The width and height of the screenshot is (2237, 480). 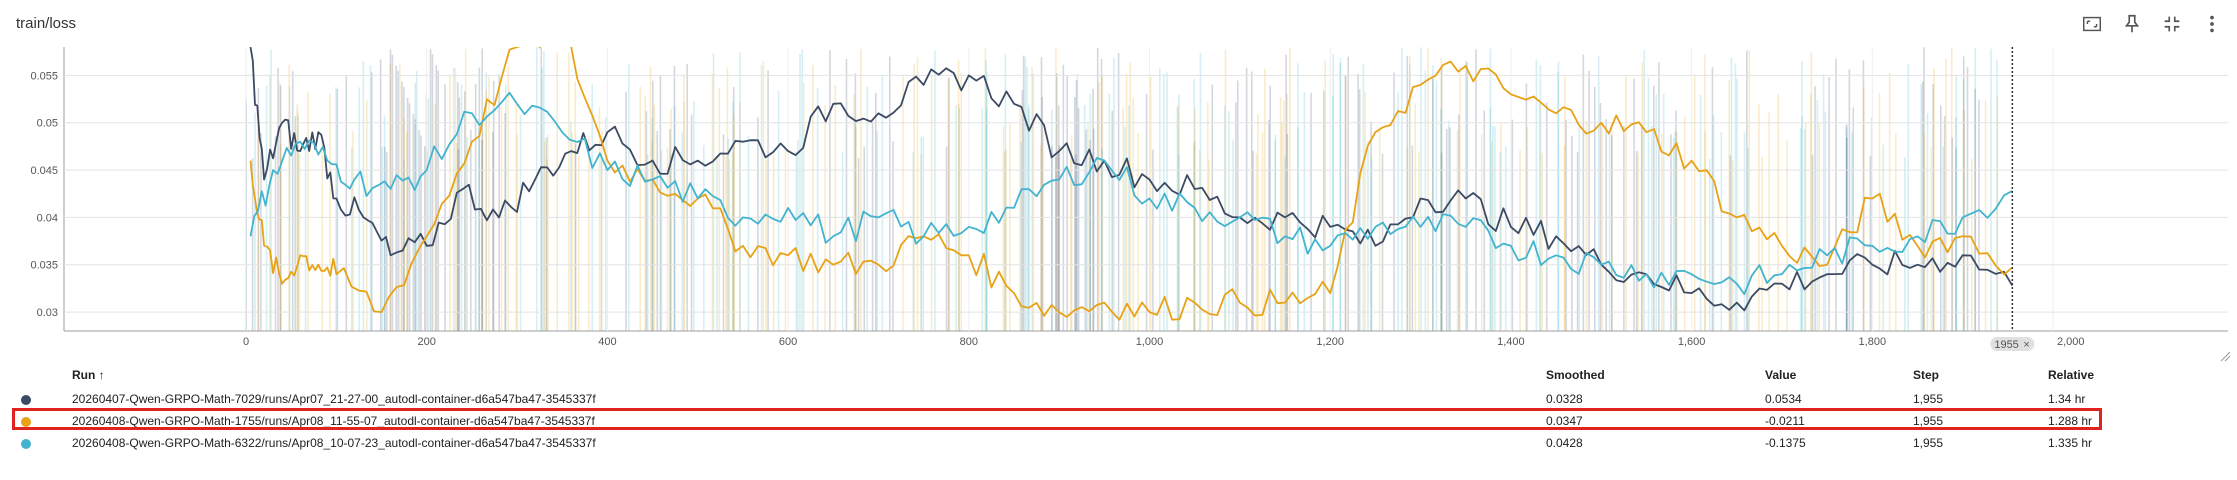 What do you see at coordinates (2067, 399) in the screenshot?
I see `relative-time: 1.34 hr` at bounding box center [2067, 399].